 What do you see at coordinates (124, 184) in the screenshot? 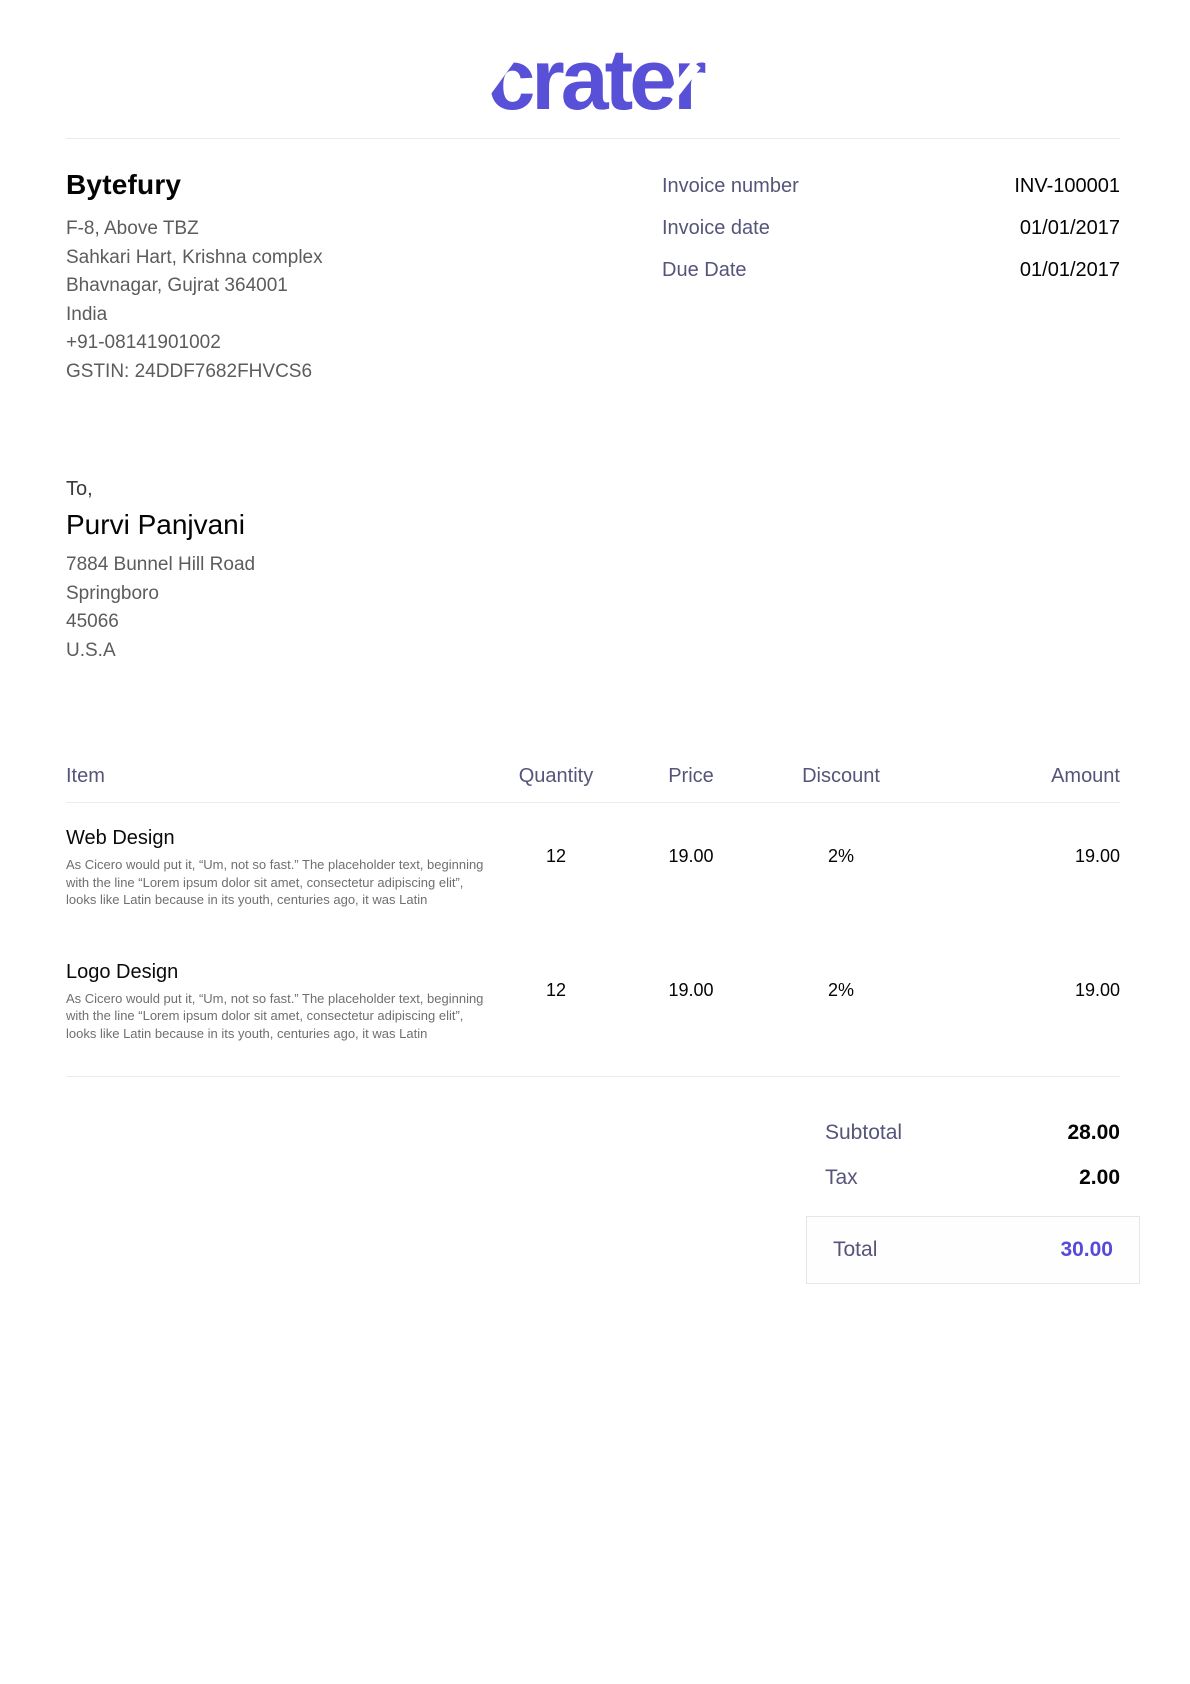
I see `seller-name: Bytefury` at bounding box center [124, 184].